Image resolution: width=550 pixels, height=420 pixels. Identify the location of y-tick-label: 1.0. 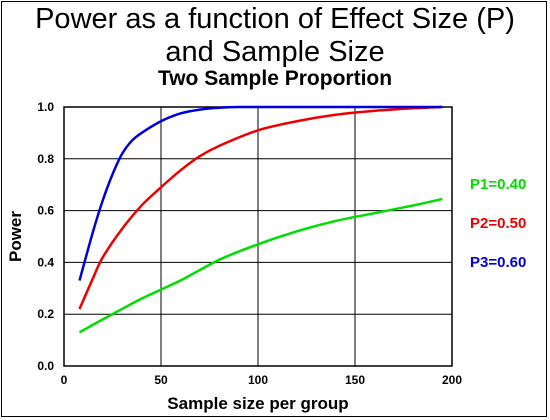
(45, 107).